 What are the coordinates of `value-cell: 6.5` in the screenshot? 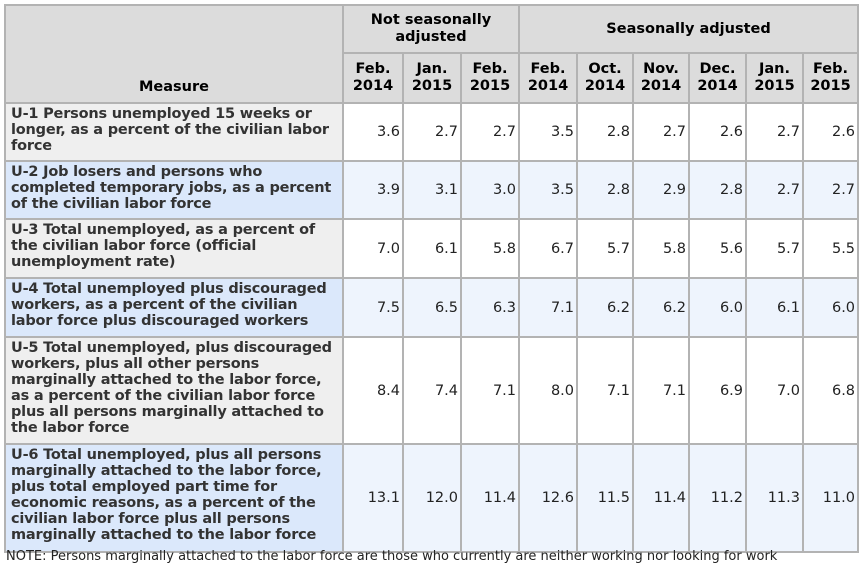 It's located at (432, 307).